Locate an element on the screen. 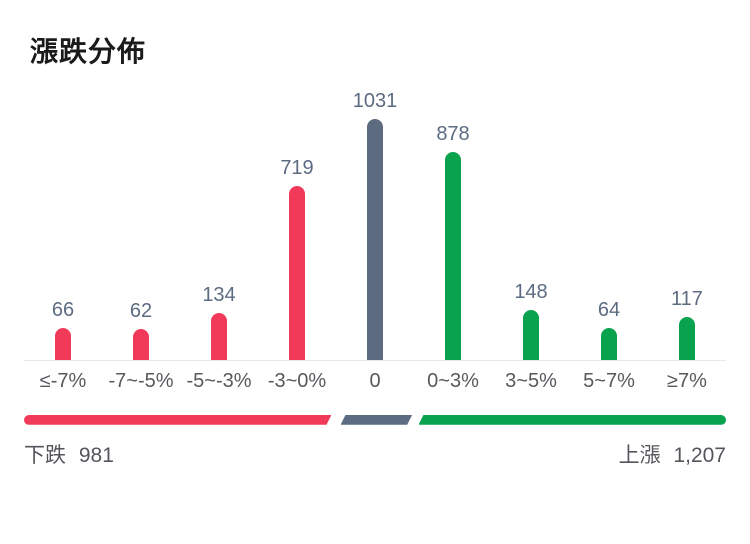  bar-column: 719 is located at coordinates (297, 258).